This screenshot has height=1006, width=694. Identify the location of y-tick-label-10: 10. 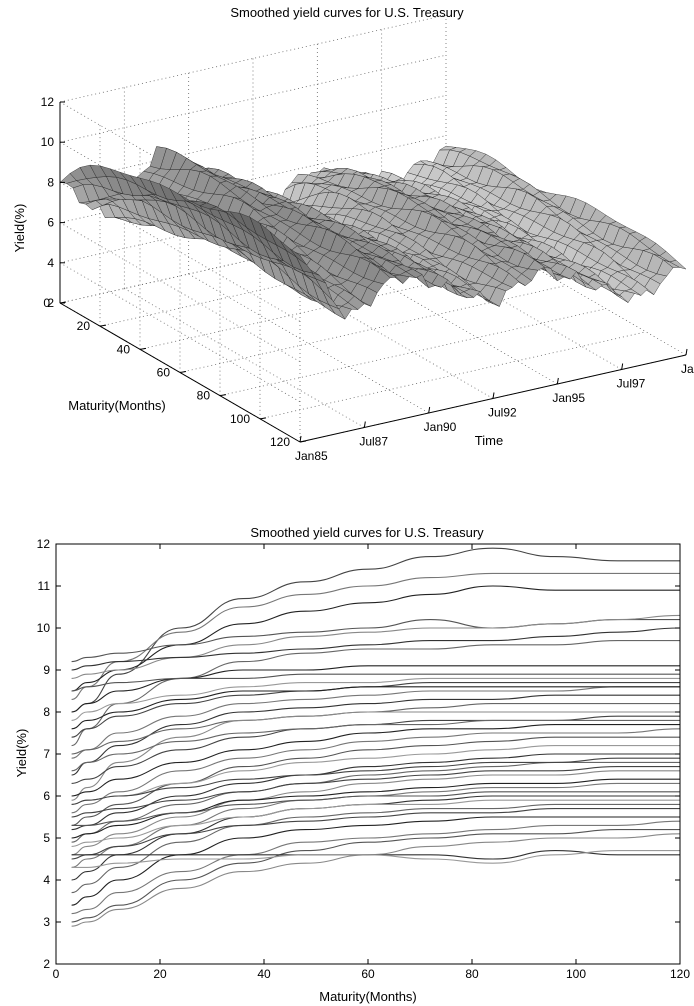
(44, 628).